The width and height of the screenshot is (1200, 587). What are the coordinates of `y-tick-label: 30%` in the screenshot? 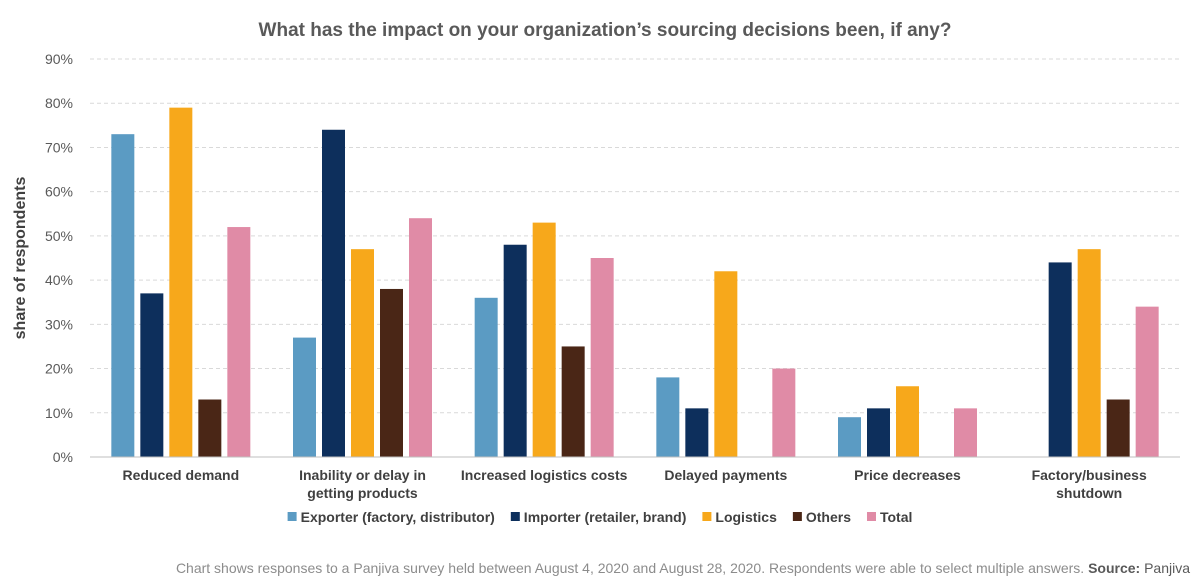 It's located at (59, 324).